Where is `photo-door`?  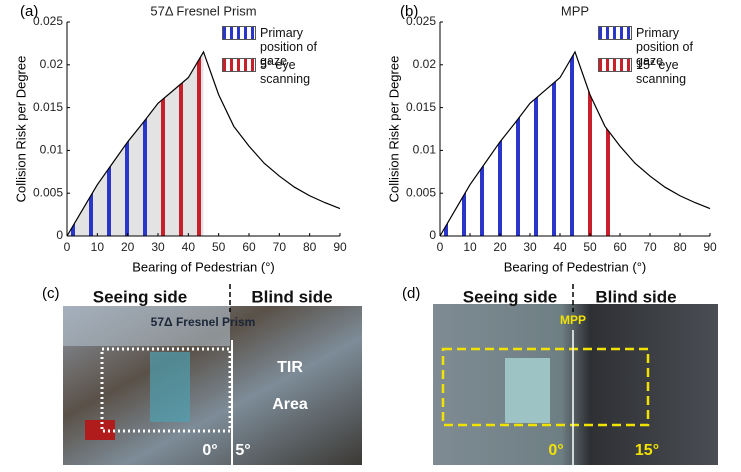
photo-door is located at coordinates (527, 390).